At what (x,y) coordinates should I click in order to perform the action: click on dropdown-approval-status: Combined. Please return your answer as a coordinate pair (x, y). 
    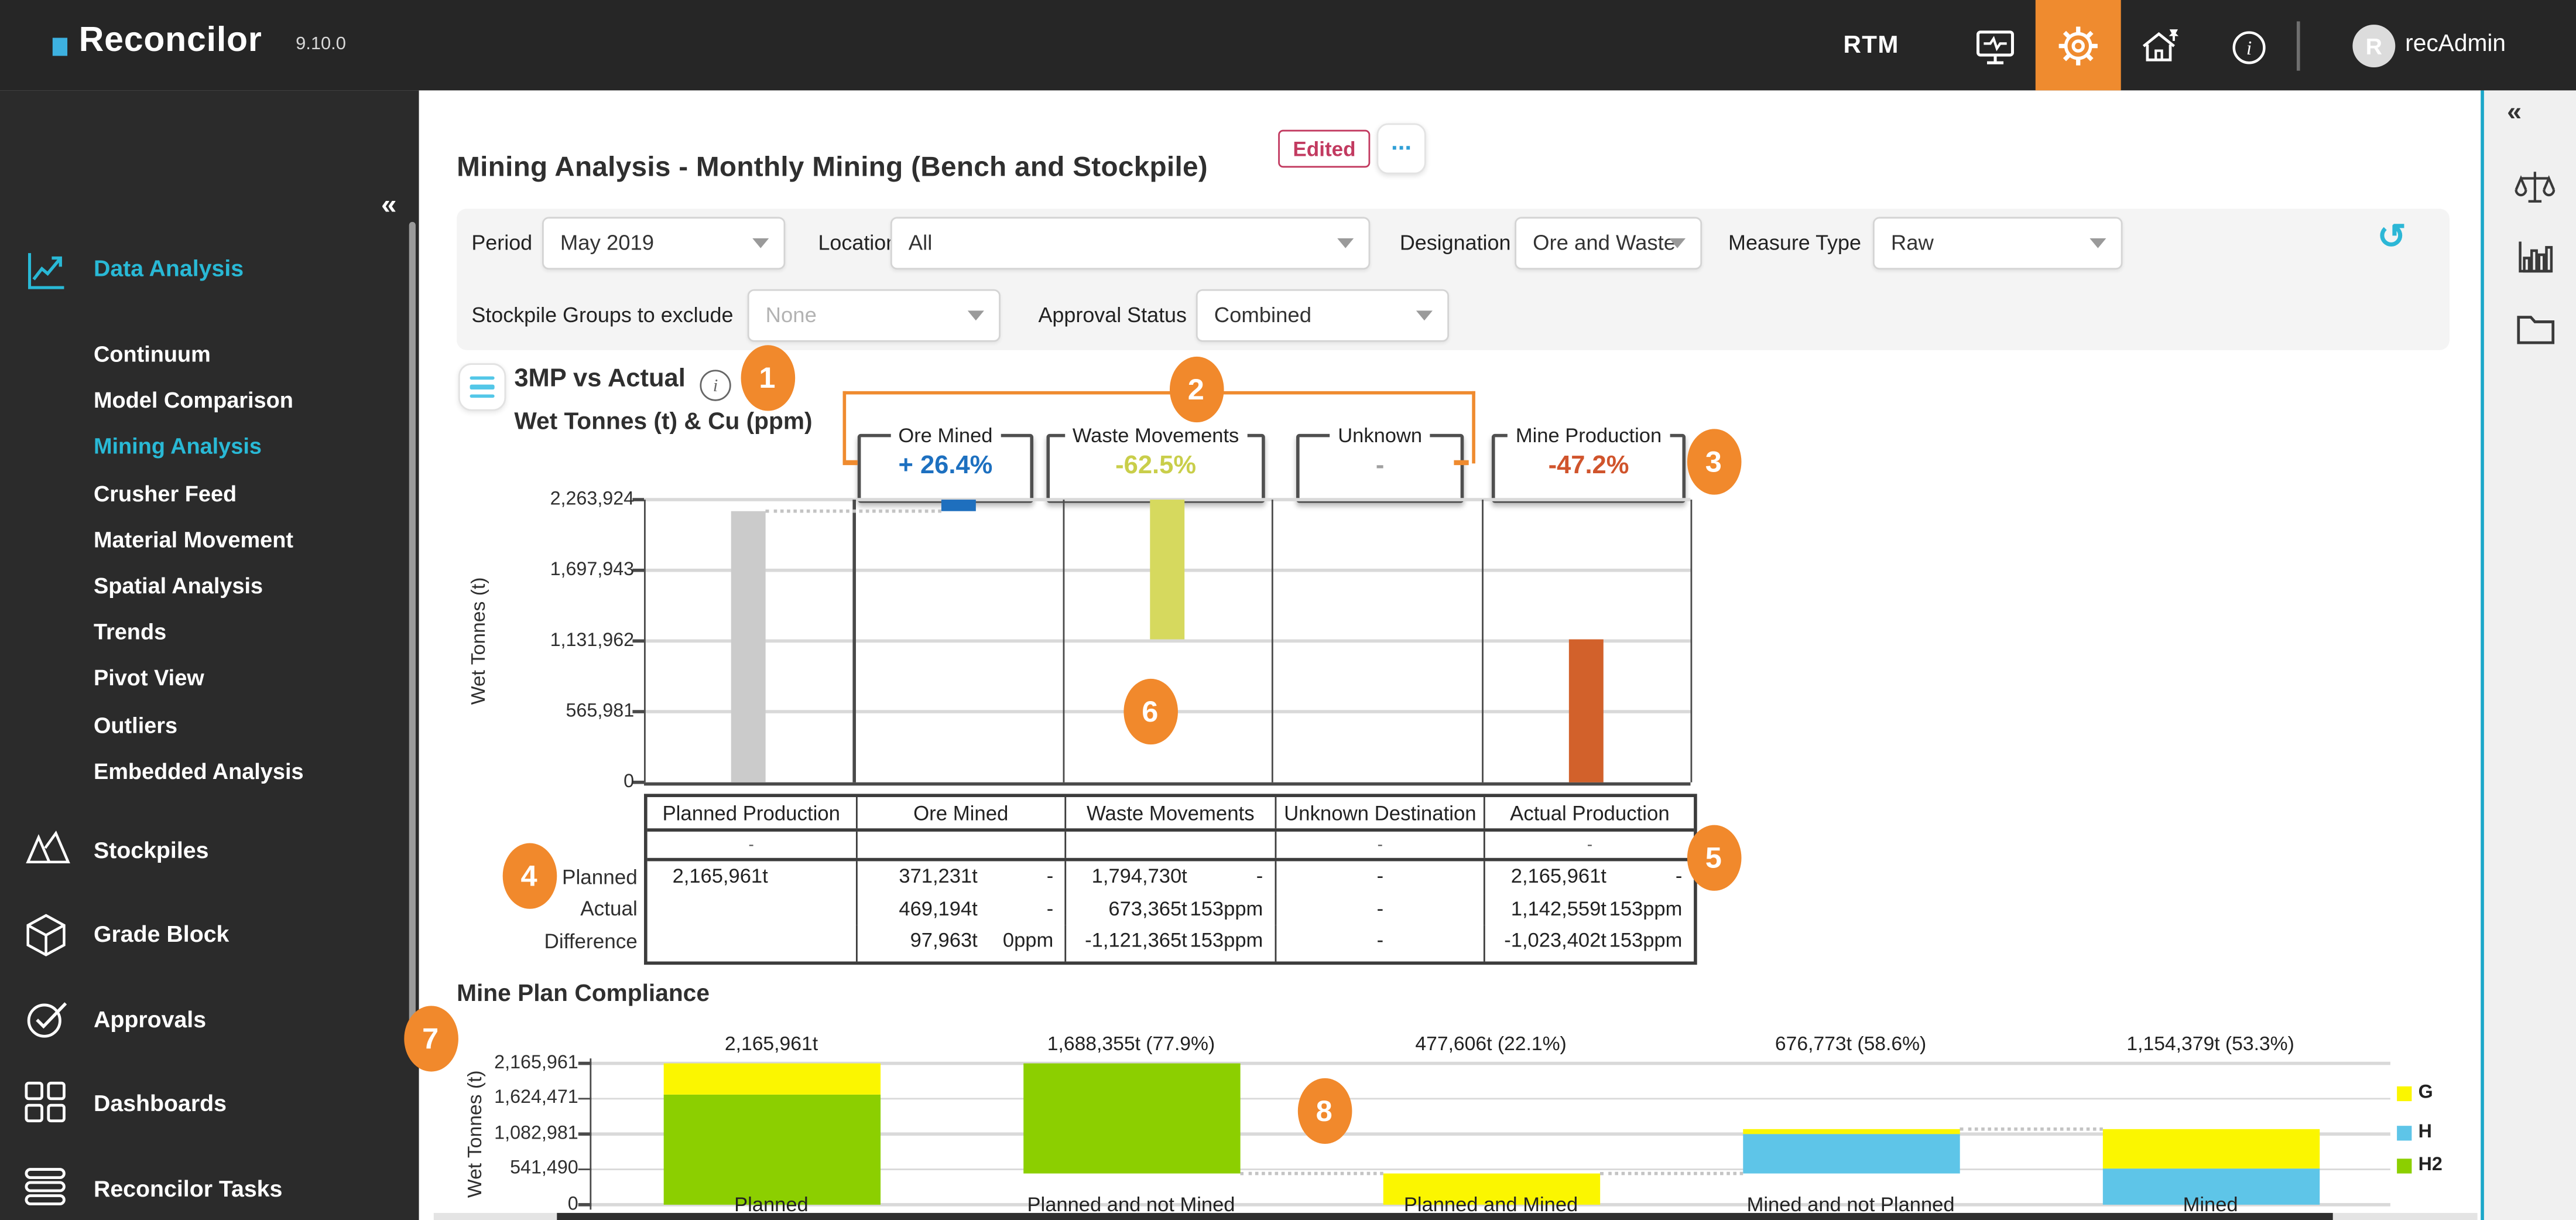
    Looking at the image, I should click on (1322, 315).